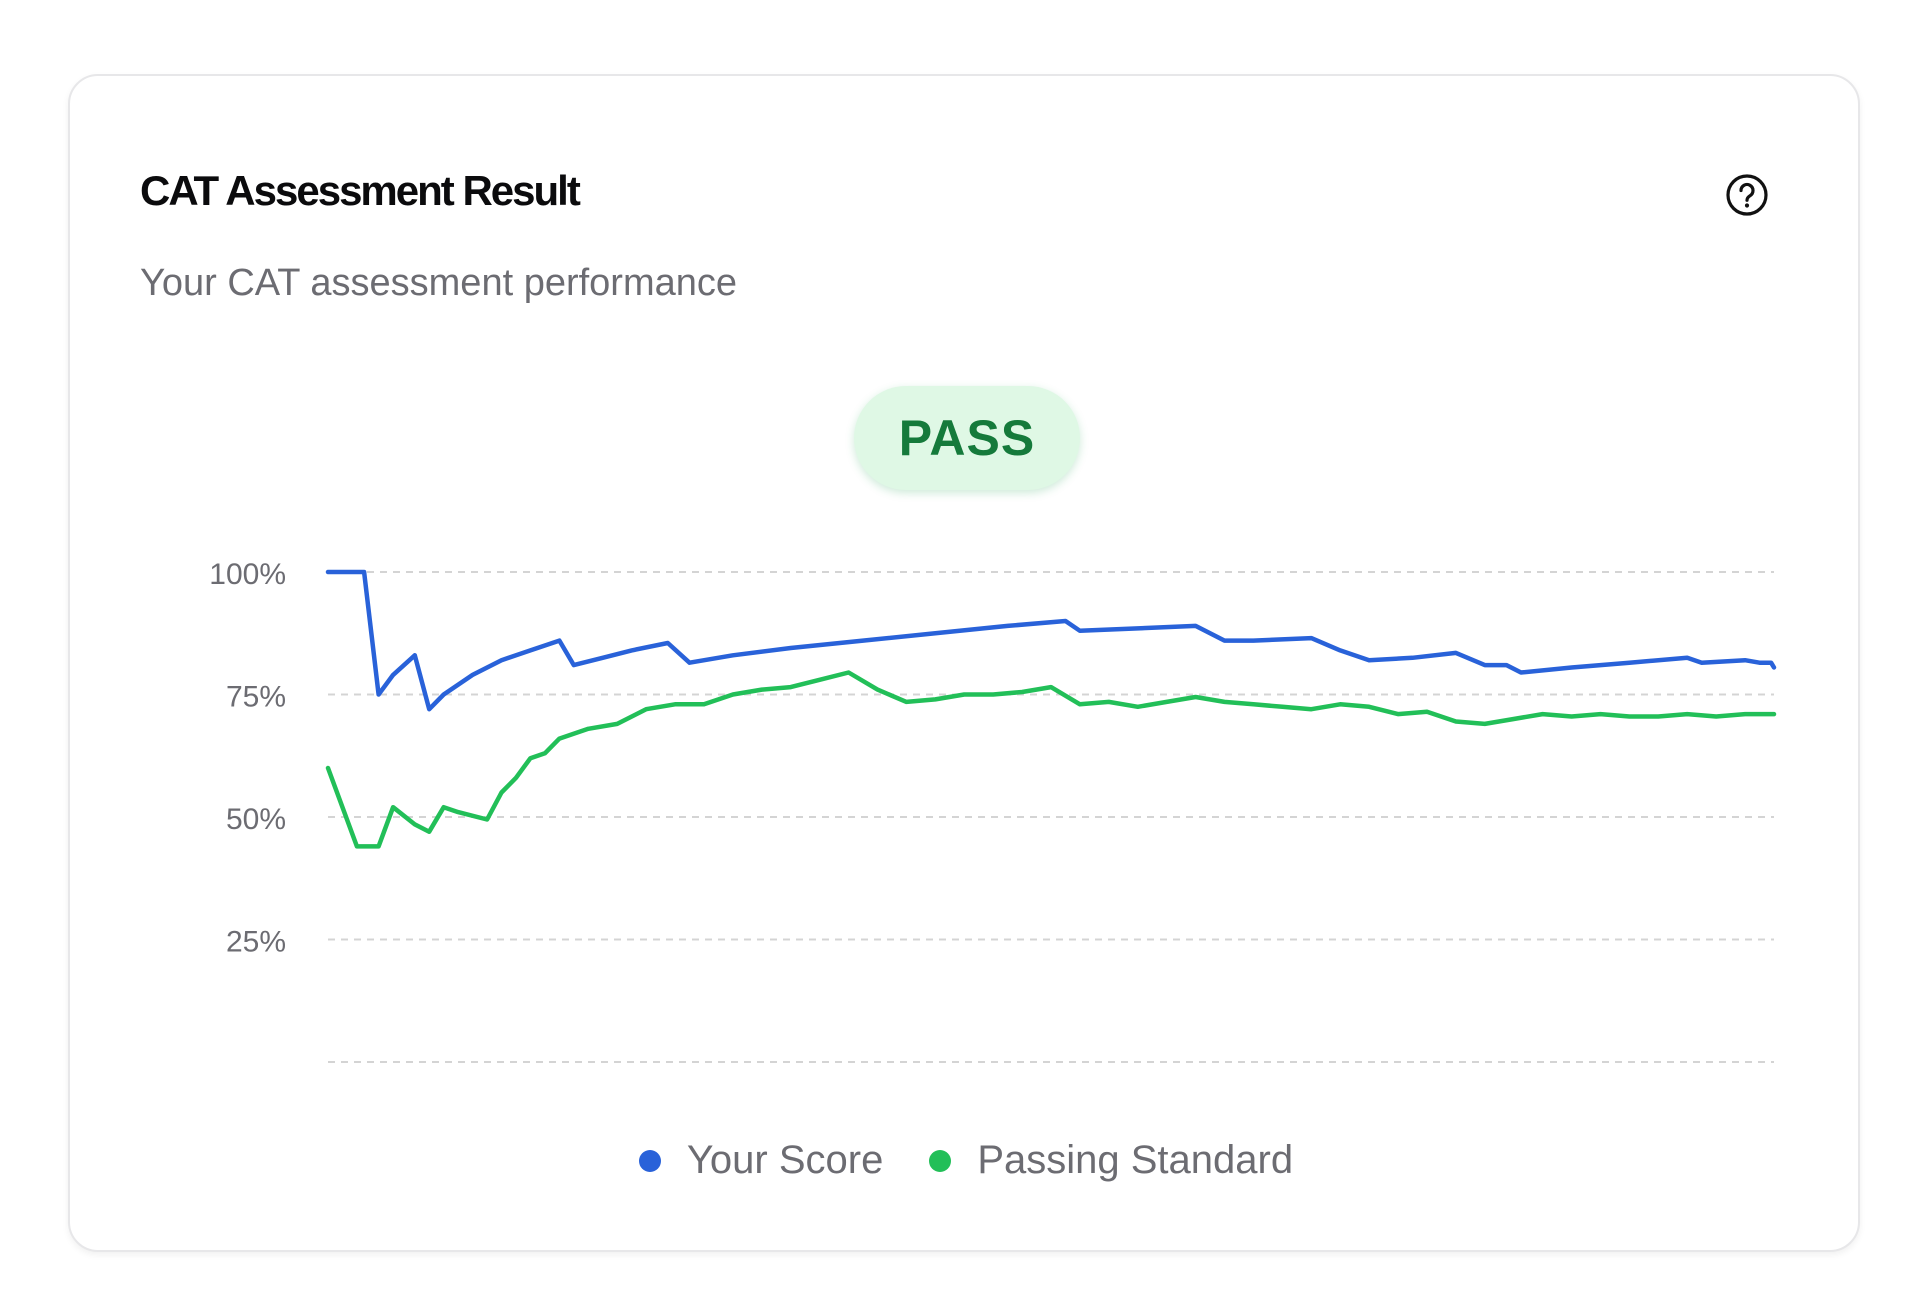 This screenshot has width=1920, height=1314. Describe the element at coordinates (256, 942) in the screenshot. I see `y-tick-label: 25%` at that location.